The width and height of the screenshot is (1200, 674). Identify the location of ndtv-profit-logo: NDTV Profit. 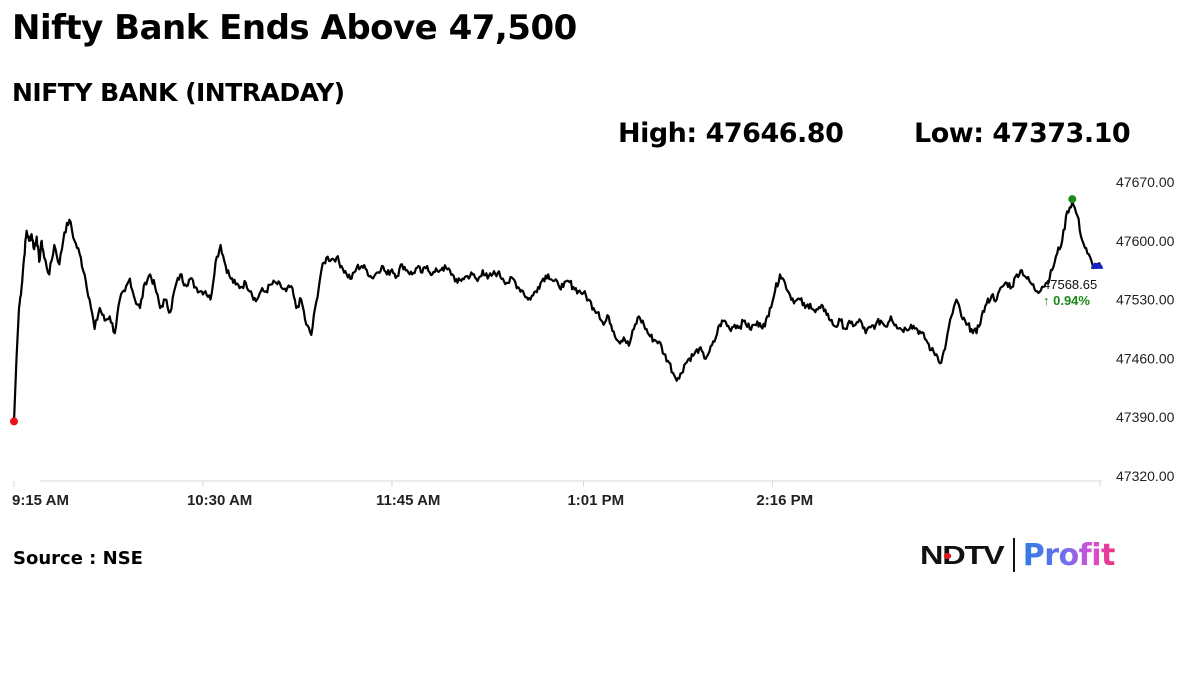
(1017, 555).